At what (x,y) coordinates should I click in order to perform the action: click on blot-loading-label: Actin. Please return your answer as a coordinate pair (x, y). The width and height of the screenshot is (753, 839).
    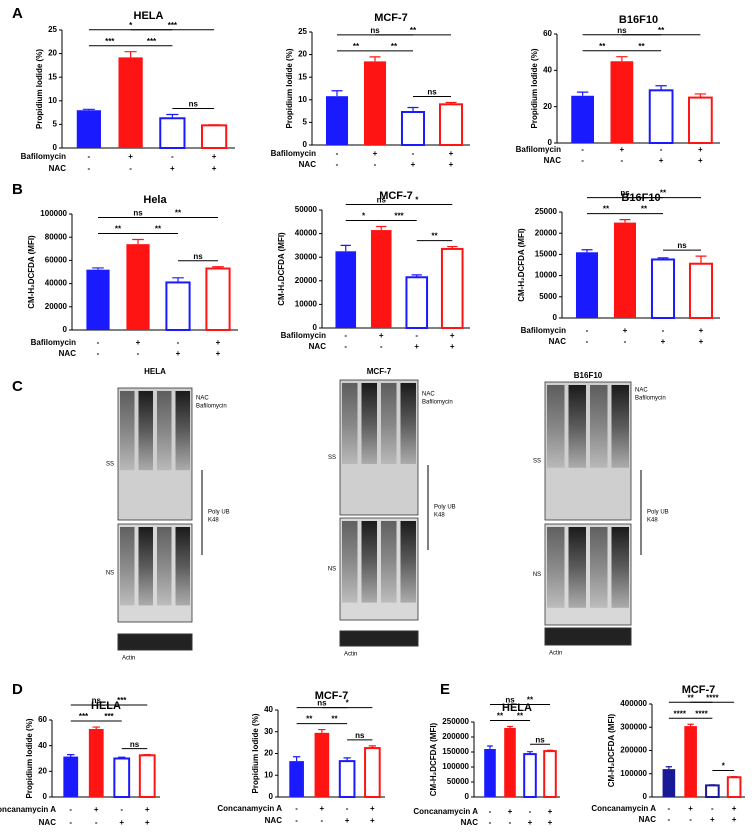
    Looking at the image, I should click on (128, 659).